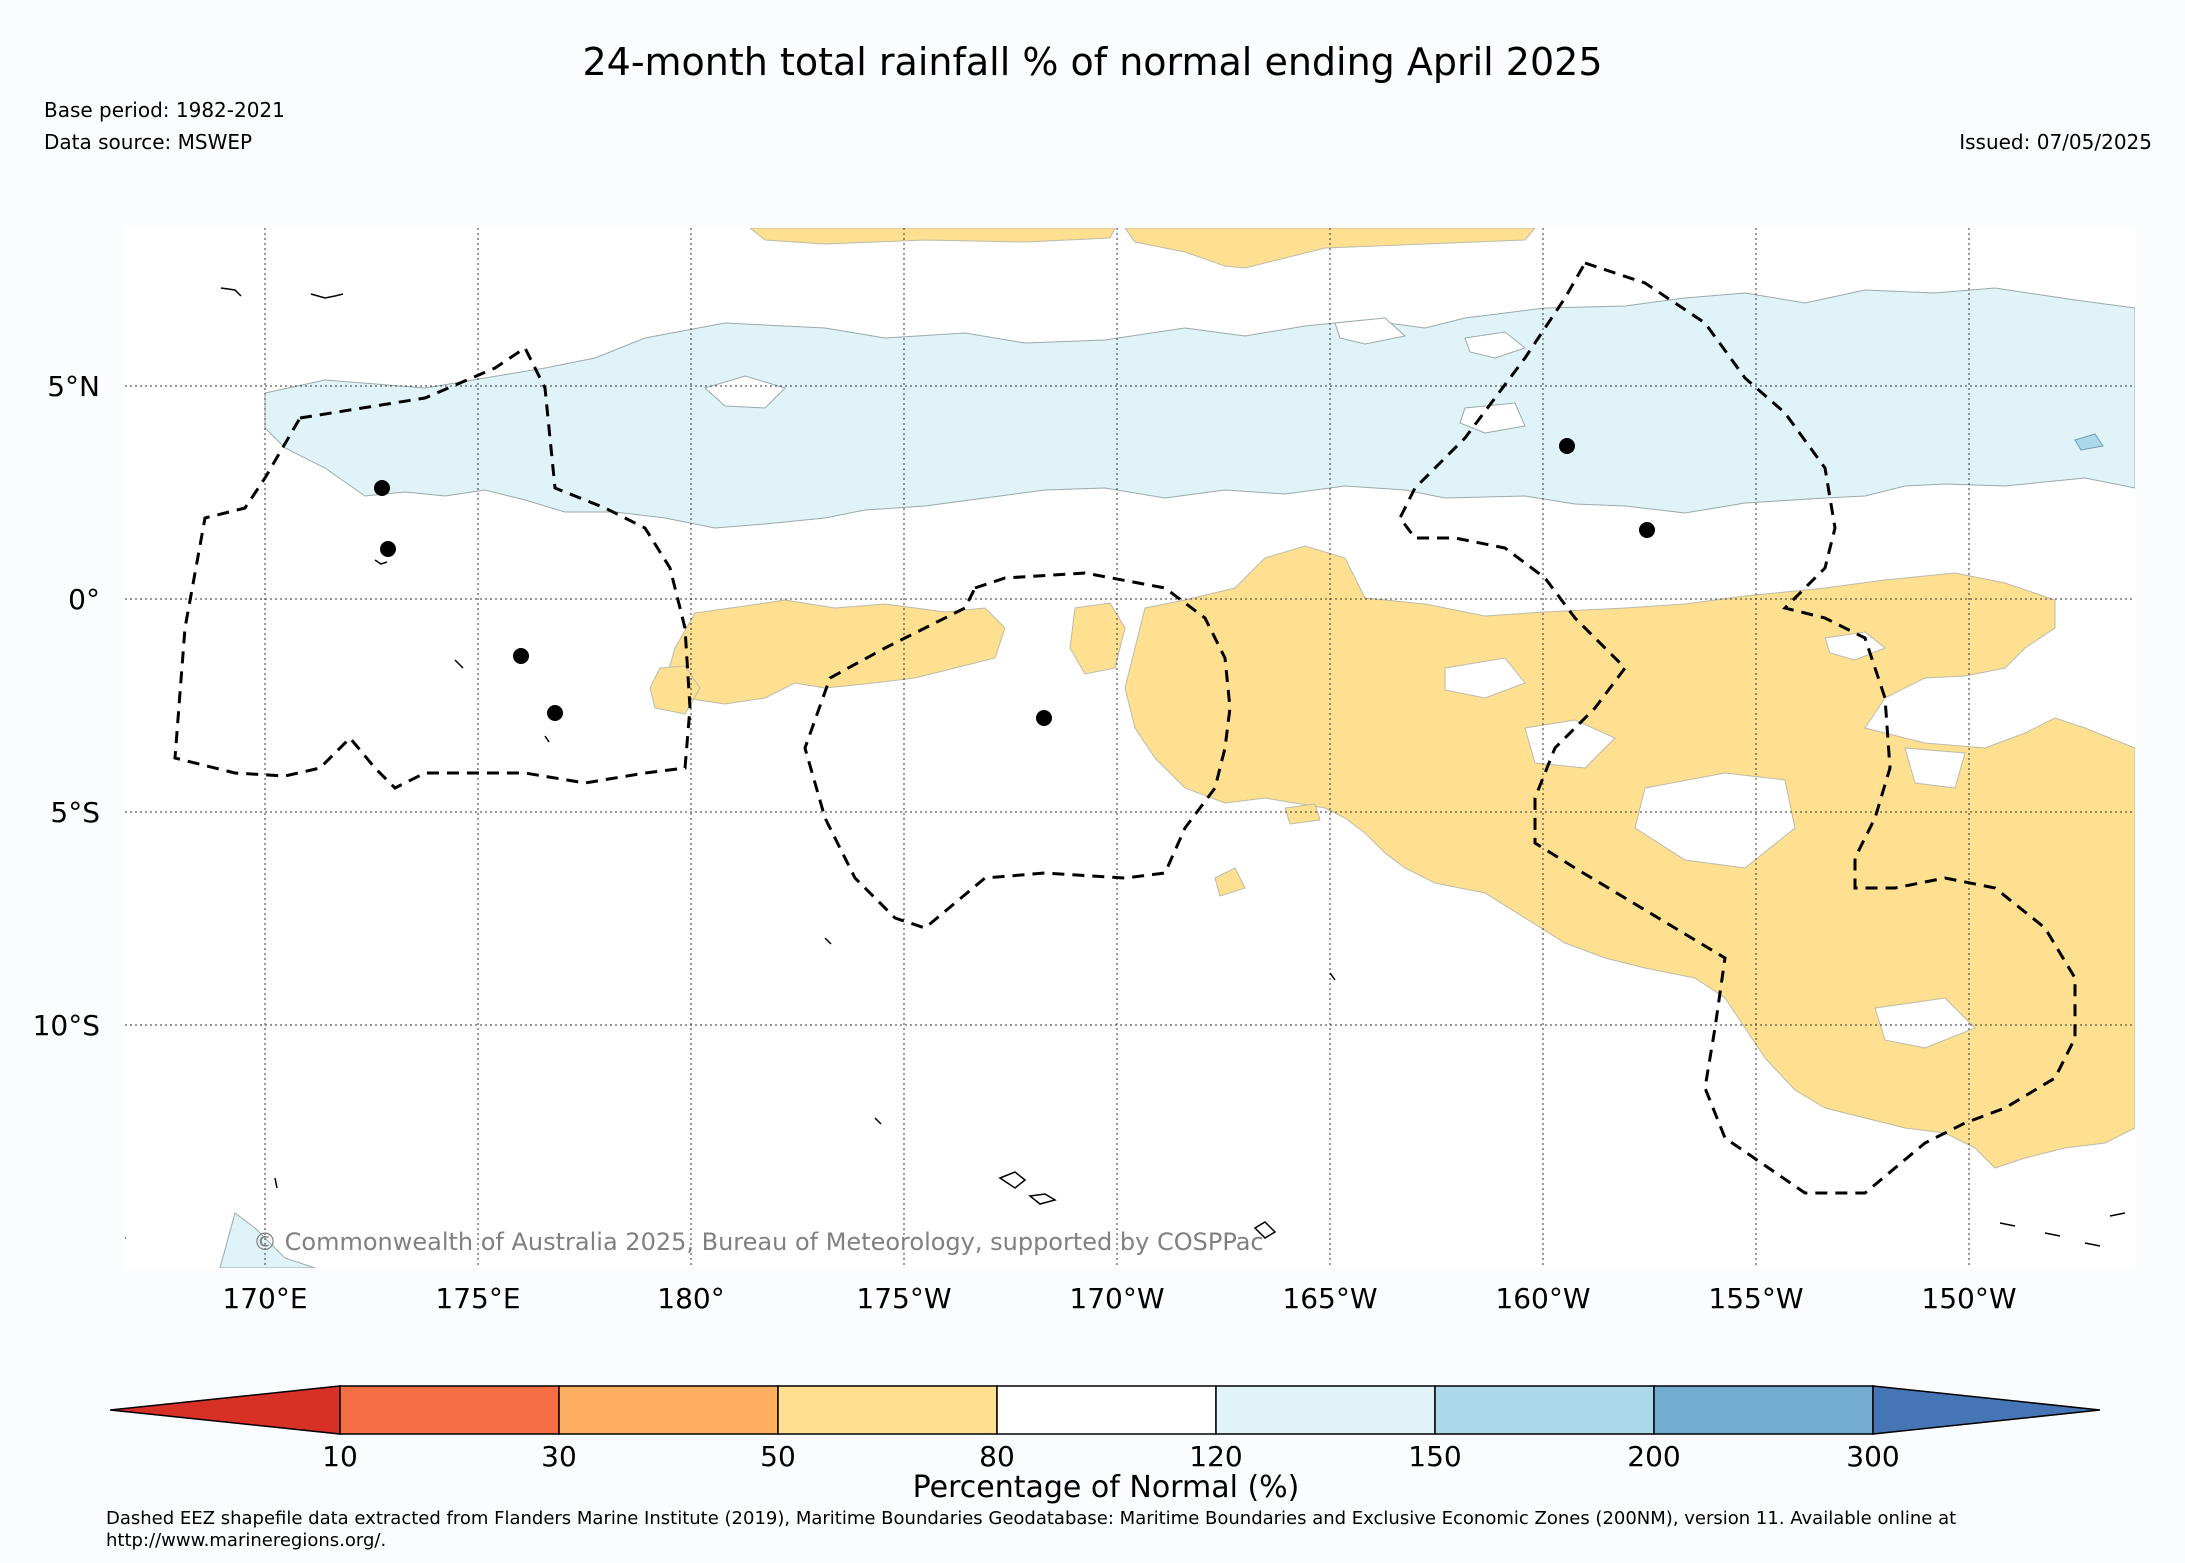  I want to click on wet-patch-sw, so click(267, 1240).